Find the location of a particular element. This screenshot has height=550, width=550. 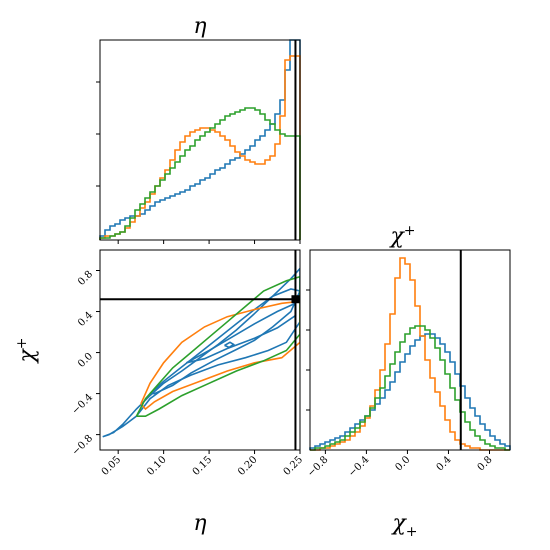

chi-xtick-label-0: −0.8 is located at coordinates (318, 466).